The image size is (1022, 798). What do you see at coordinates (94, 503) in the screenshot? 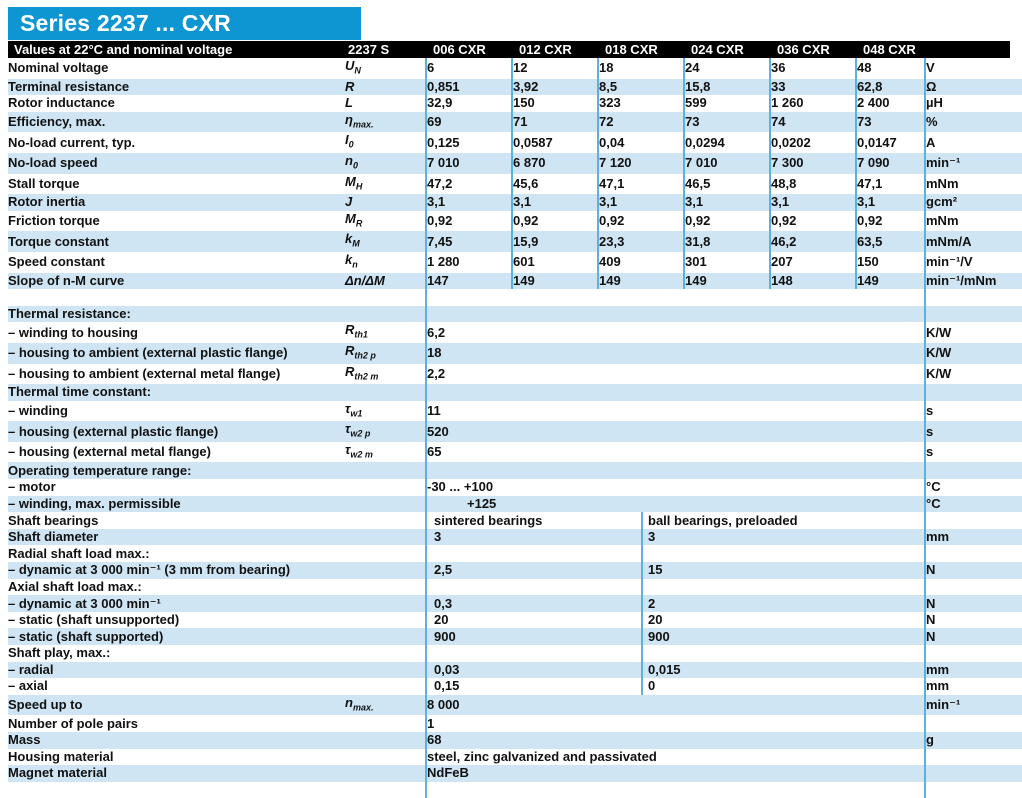
I see `row-label: – winding, max. permissible` at bounding box center [94, 503].